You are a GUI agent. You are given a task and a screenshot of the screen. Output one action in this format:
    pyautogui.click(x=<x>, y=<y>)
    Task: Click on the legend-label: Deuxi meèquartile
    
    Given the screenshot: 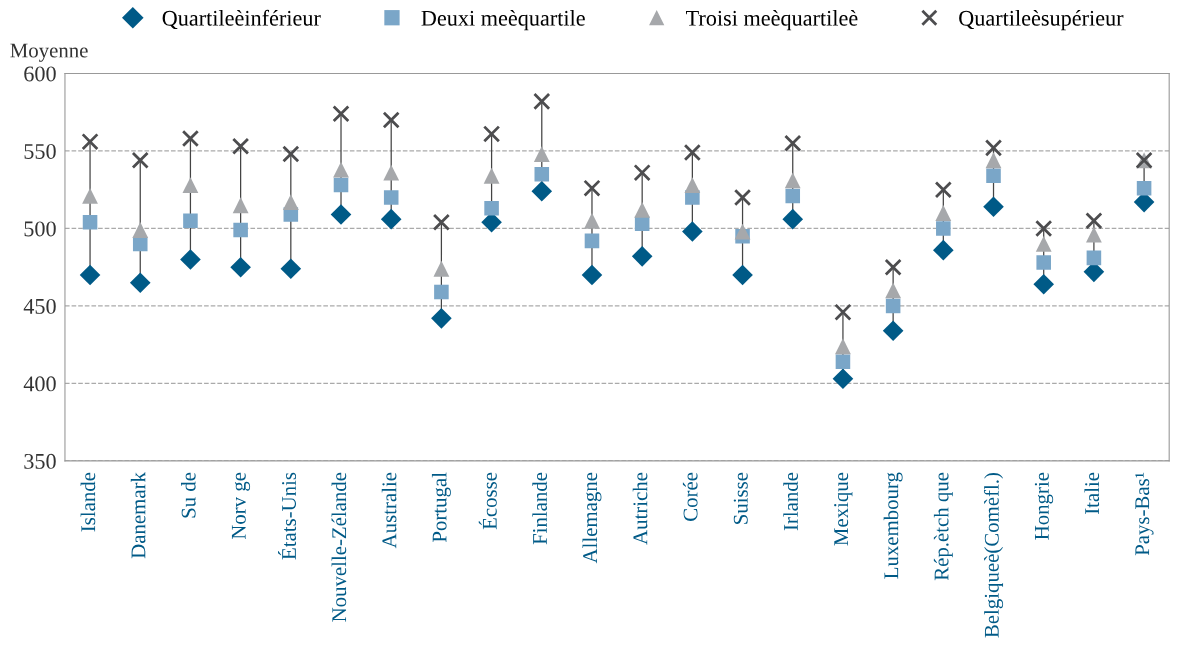 What is the action you would take?
    pyautogui.click(x=503, y=20)
    